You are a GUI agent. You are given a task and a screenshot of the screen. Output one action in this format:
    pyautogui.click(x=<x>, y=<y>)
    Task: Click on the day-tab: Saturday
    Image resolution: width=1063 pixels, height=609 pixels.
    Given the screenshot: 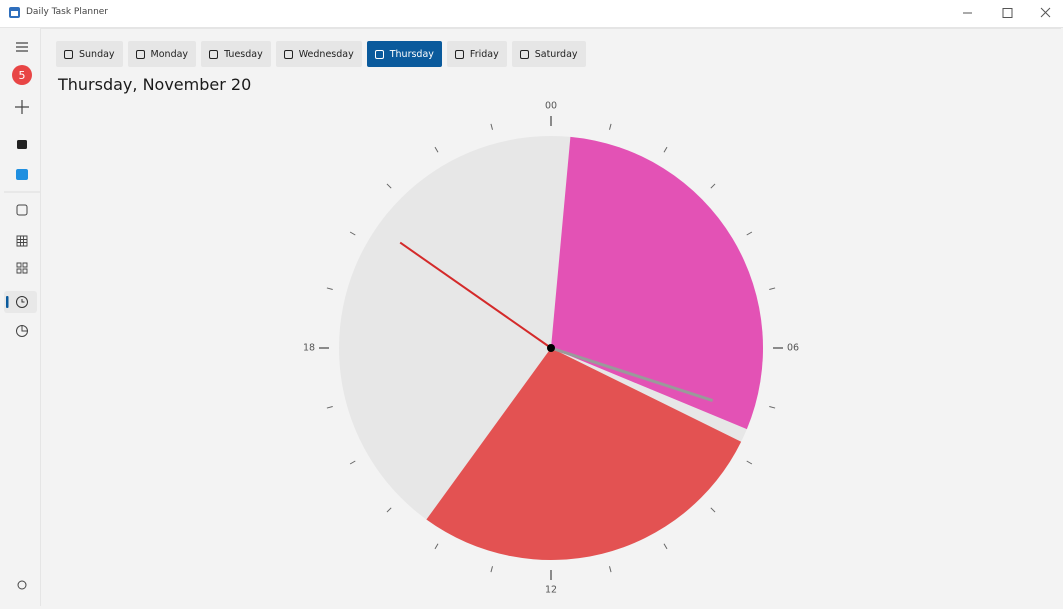 What is the action you would take?
    pyautogui.click(x=548, y=54)
    